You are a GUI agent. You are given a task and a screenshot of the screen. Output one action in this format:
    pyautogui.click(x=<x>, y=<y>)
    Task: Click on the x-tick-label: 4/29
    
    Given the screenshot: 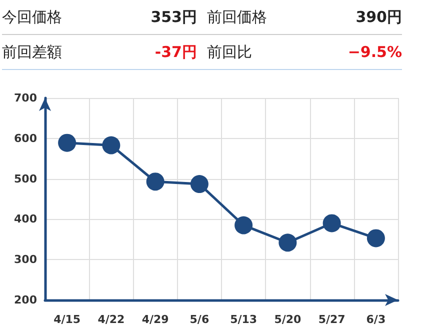 What is the action you would take?
    pyautogui.click(x=155, y=319)
    